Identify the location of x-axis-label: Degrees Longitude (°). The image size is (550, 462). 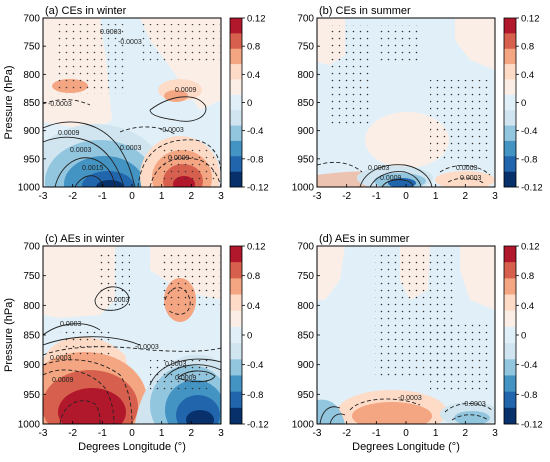
(132, 447).